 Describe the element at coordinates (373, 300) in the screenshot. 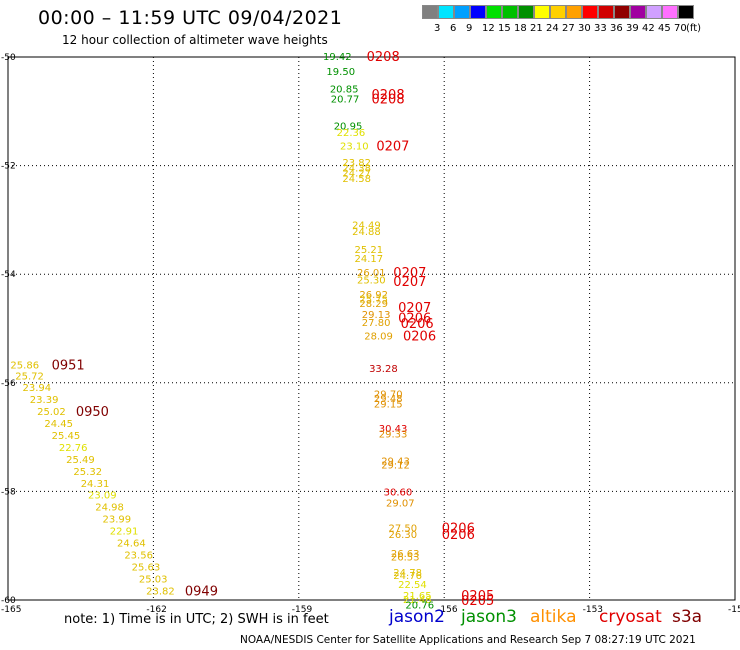

I see `wave-height-value: 25.75` at that location.